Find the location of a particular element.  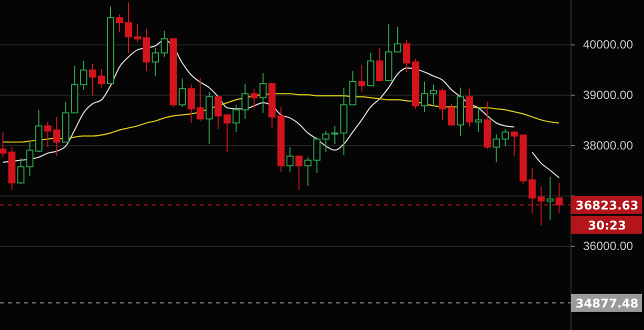

ref-line-label: 34877.48 is located at coordinates (607, 303).